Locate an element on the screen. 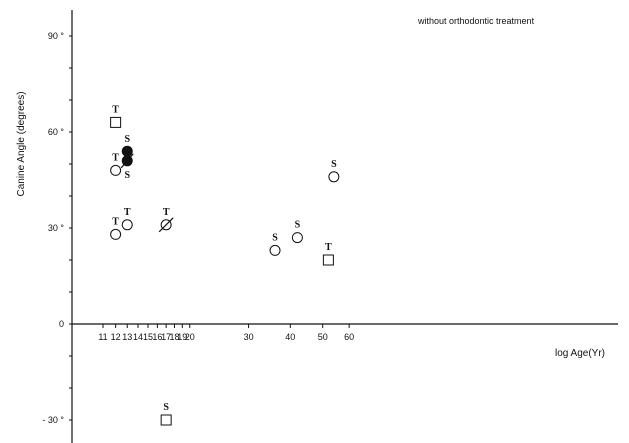 This screenshot has width=629, height=443. x-tick-label: 50 is located at coordinates (323, 337).